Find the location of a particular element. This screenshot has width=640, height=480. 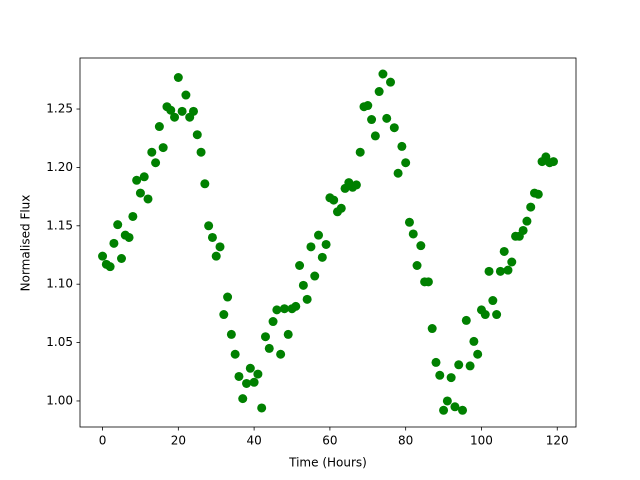

x-tick-label: 60 is located at coordinates (329, 441).